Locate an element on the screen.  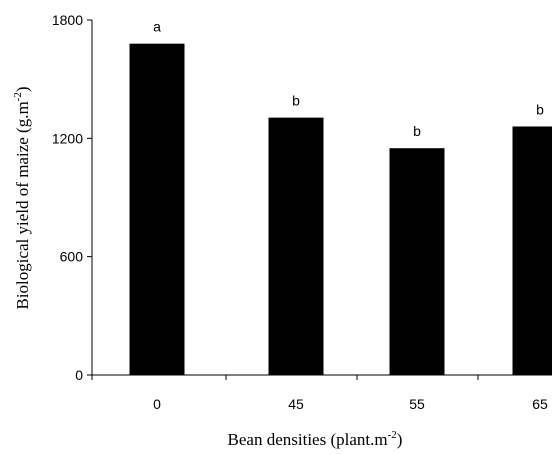
data-label-65: b is located at coordinates (540, 110).